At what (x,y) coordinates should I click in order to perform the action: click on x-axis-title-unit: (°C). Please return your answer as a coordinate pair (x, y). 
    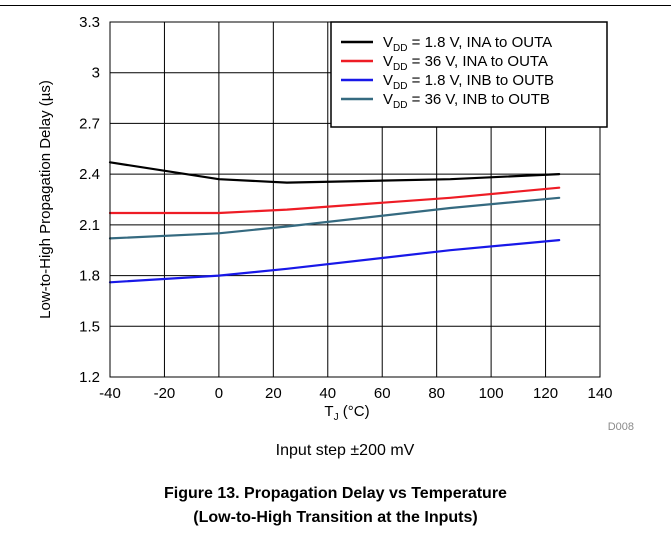
    Looking at the image, I should click on (354, 411).